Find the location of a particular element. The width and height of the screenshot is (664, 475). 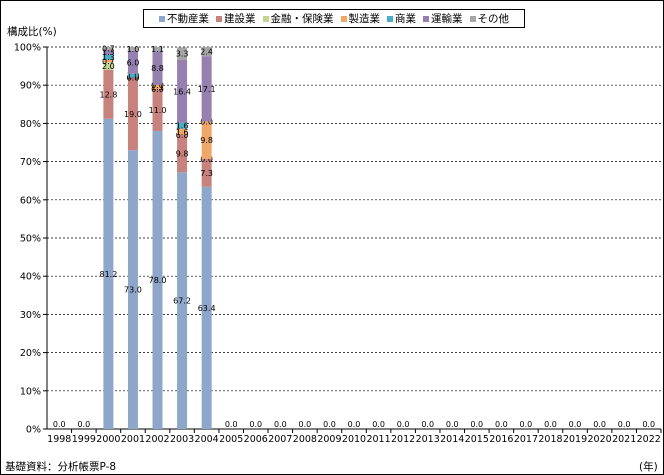

legend-item: その他 is located at coordinates (489, 18).